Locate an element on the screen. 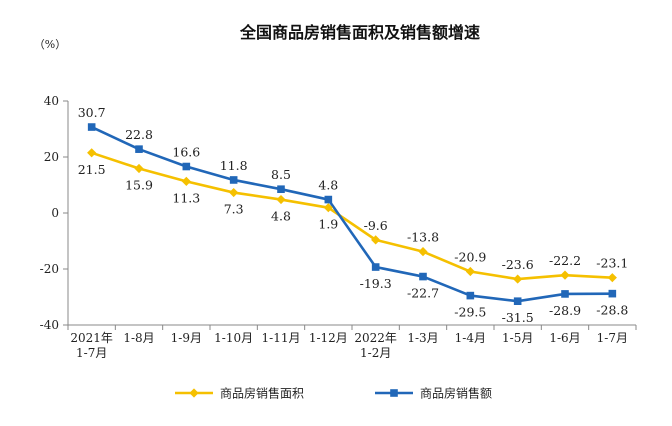  data-label-sales-area: 1.9 is located at coordinates (328, 224).